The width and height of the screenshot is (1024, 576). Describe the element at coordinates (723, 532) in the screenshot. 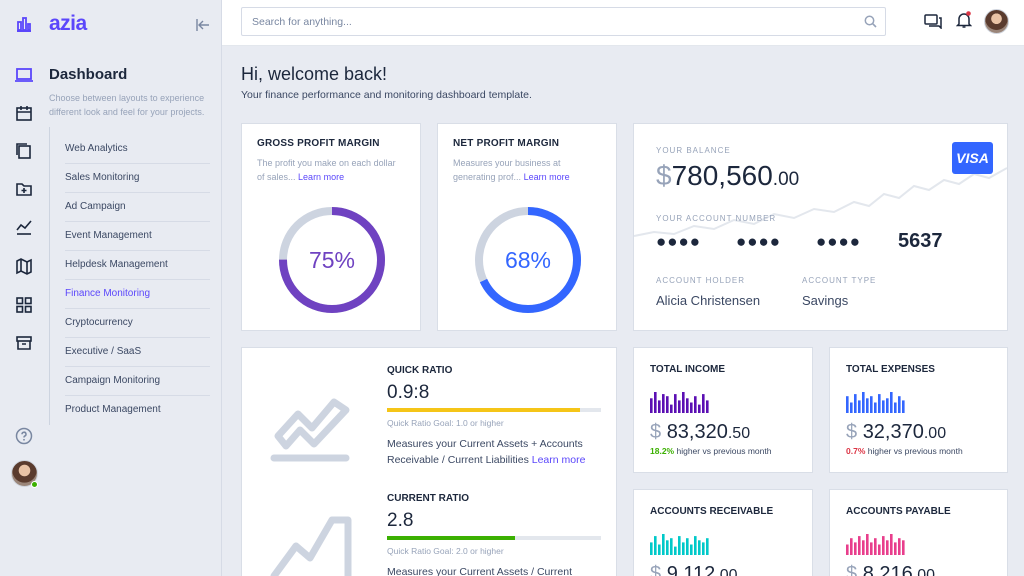

I see `accounts-receivable-card: Accounts Receivable $ 9,112.00` at that location.